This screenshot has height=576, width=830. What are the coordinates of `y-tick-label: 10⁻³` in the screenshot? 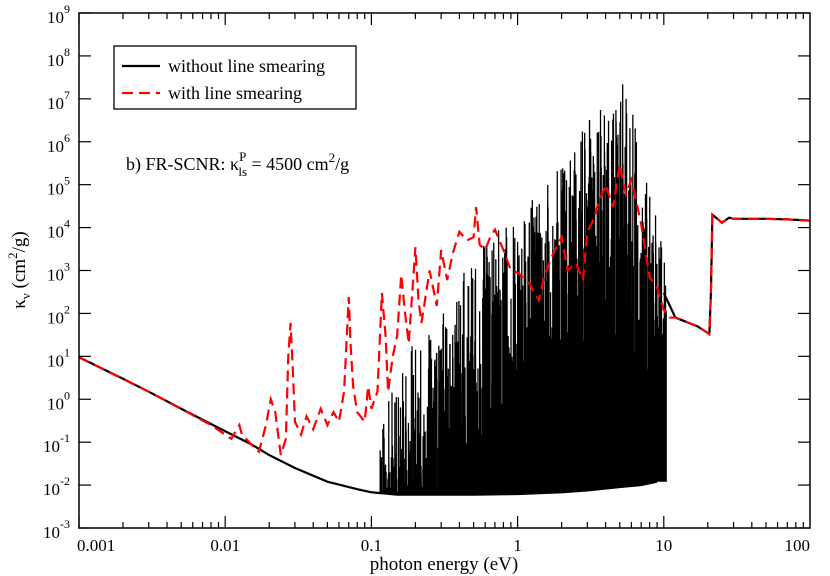 It's located at (56, 529).